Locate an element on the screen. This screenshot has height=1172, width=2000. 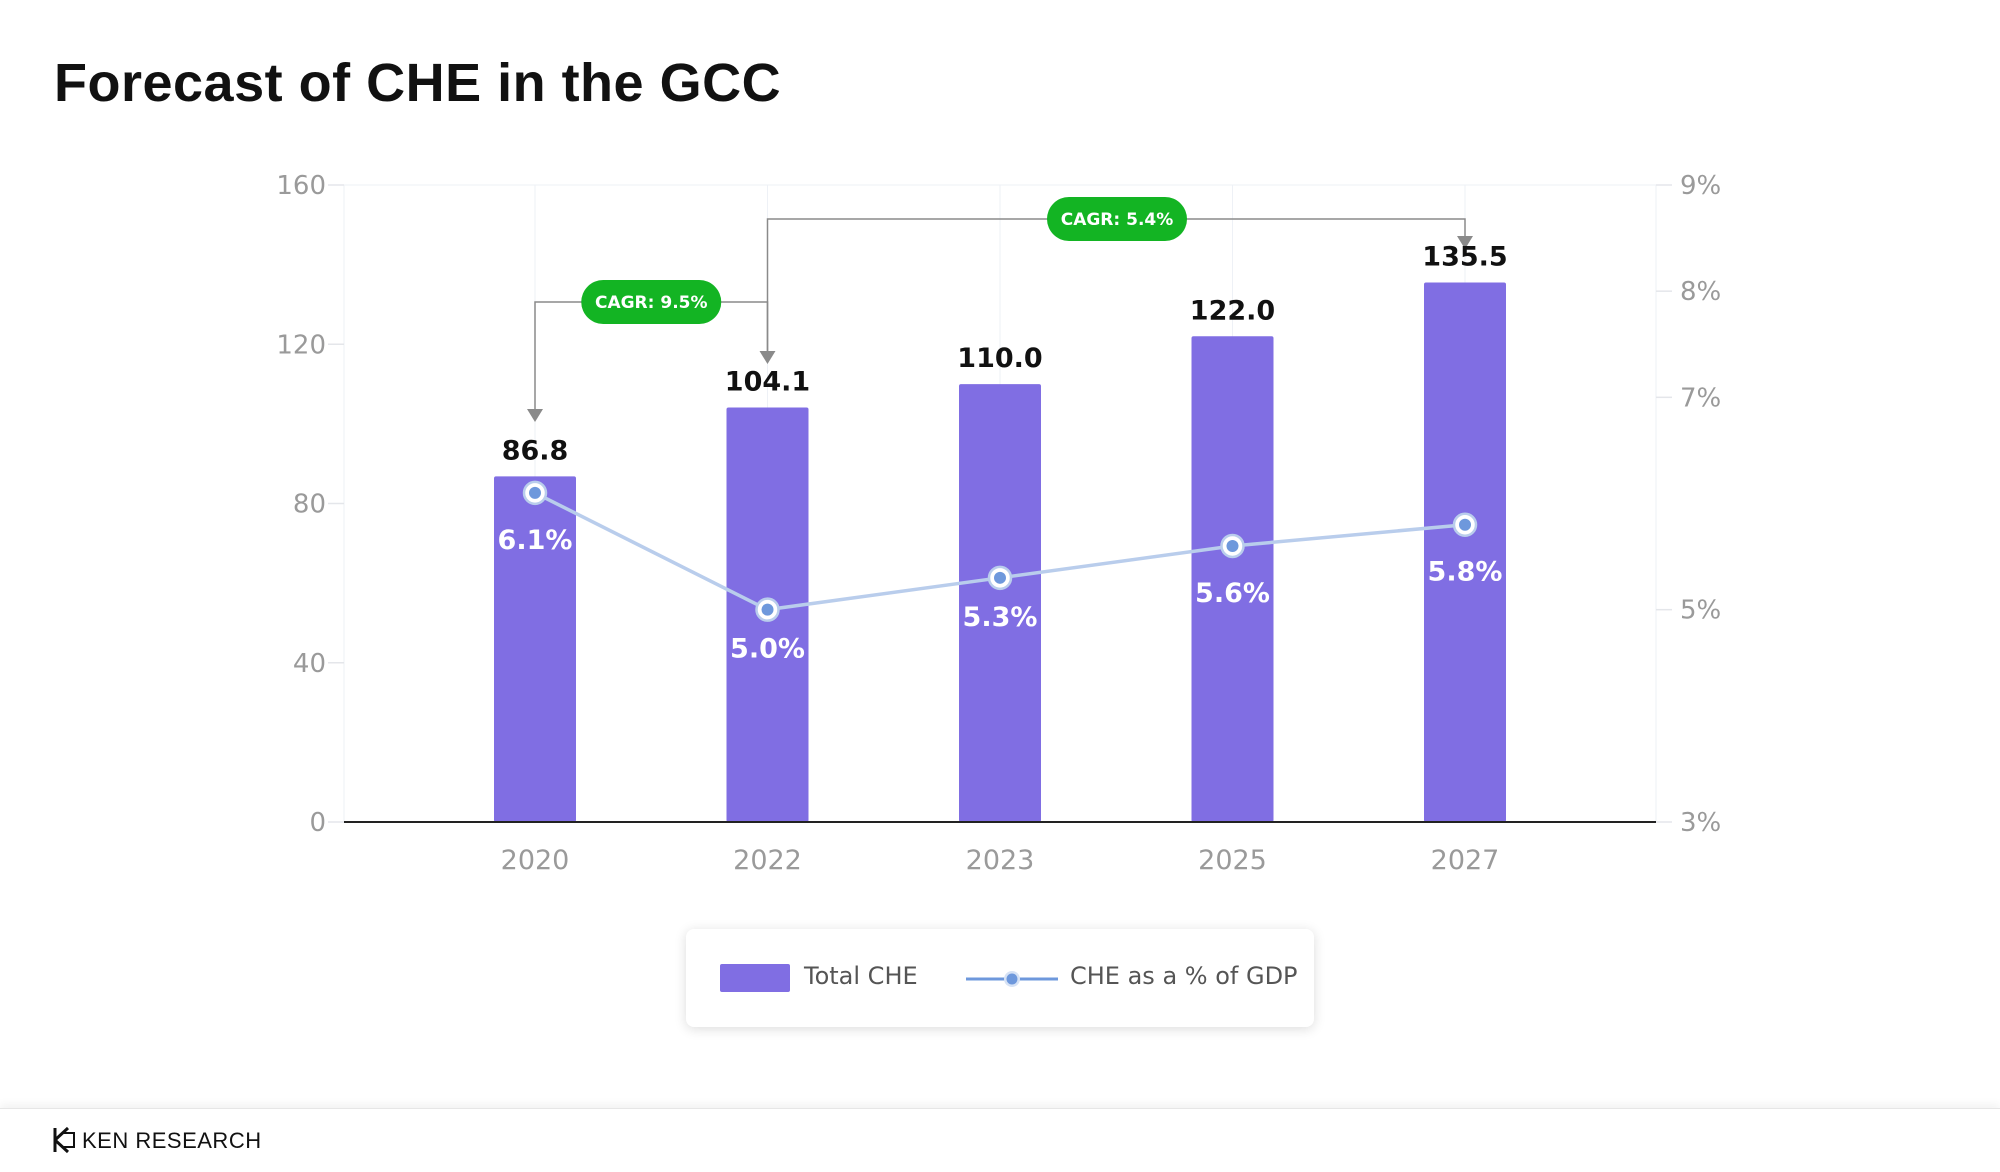
y-left-tick-label: 160 is located at coordinates (301, 186).